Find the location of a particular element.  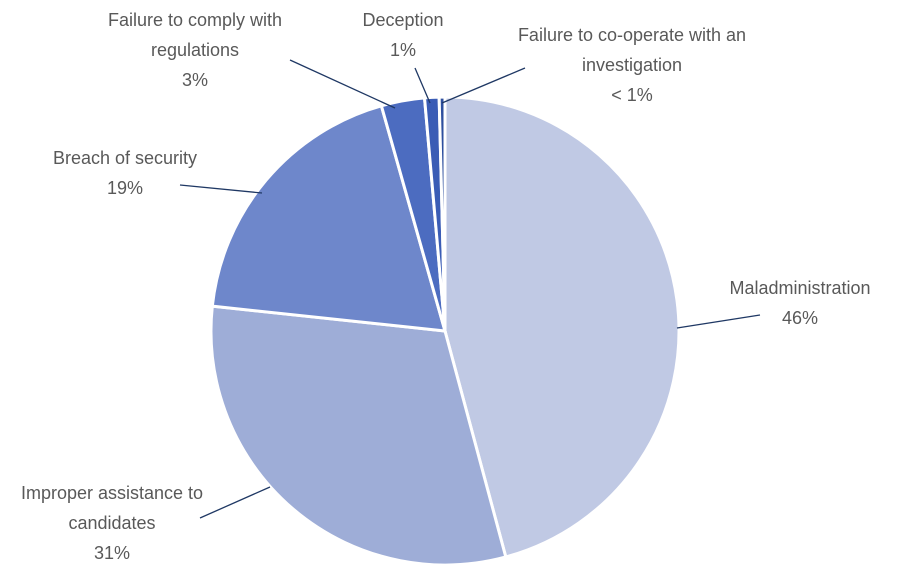

category-name: Improper assistance to candidates is located at coordinates (112, 508).